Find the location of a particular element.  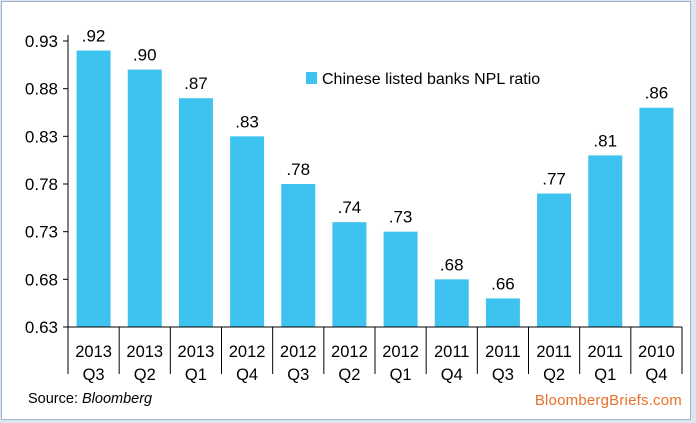

y-tick-label: 0.93 is located at coordinates (41, 41).